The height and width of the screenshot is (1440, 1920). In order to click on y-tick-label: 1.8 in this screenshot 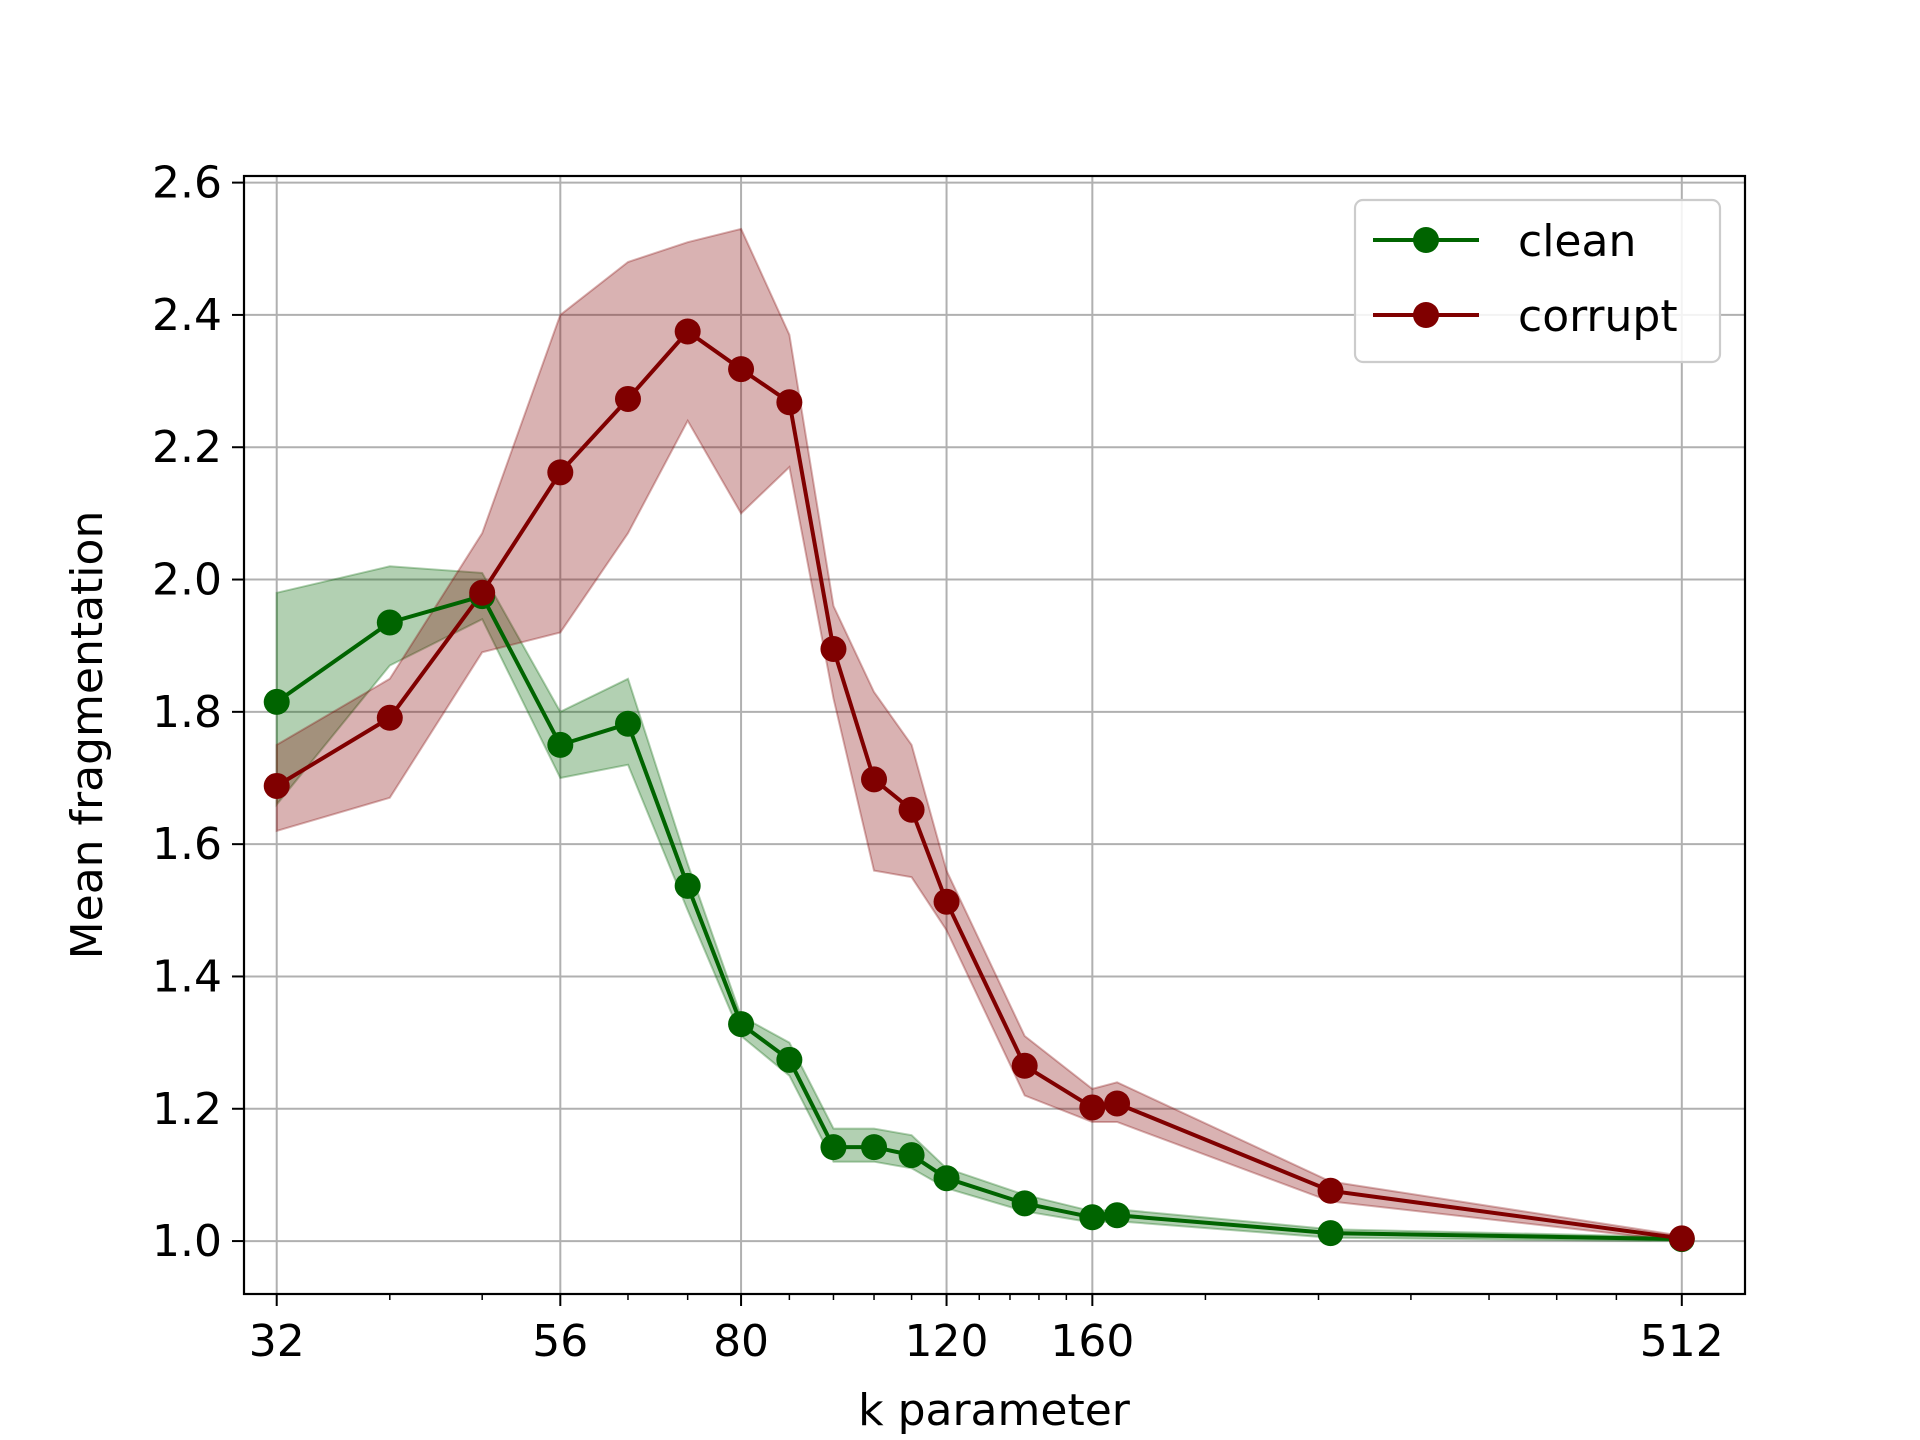, I will do `click(187, 712)`.